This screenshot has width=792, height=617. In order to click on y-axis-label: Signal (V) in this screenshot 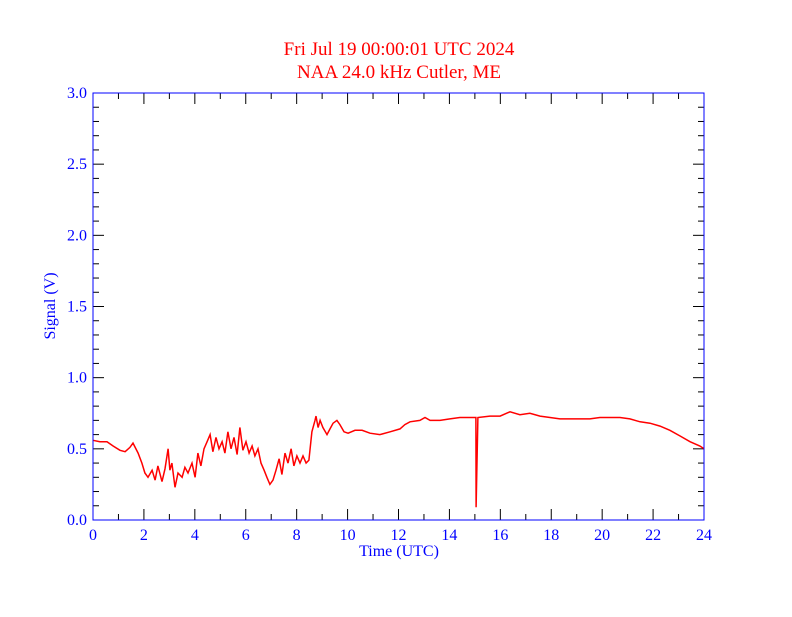, I will do `click(50, 305)`.